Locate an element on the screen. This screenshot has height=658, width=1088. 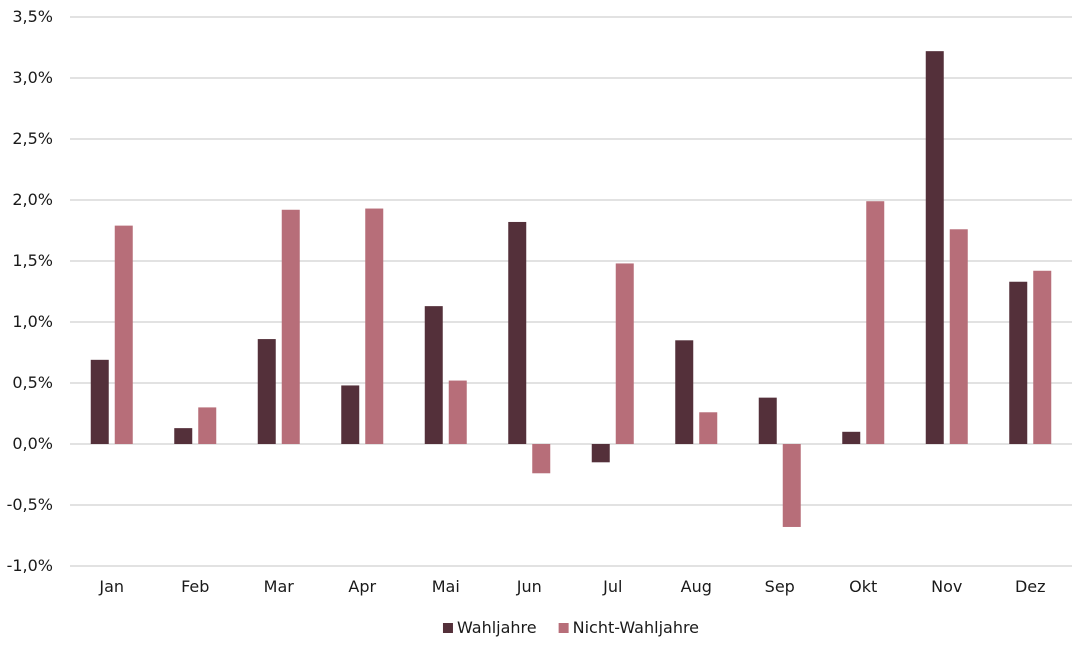
legend-item: Wahljahre is located at coordinates (489, 627).